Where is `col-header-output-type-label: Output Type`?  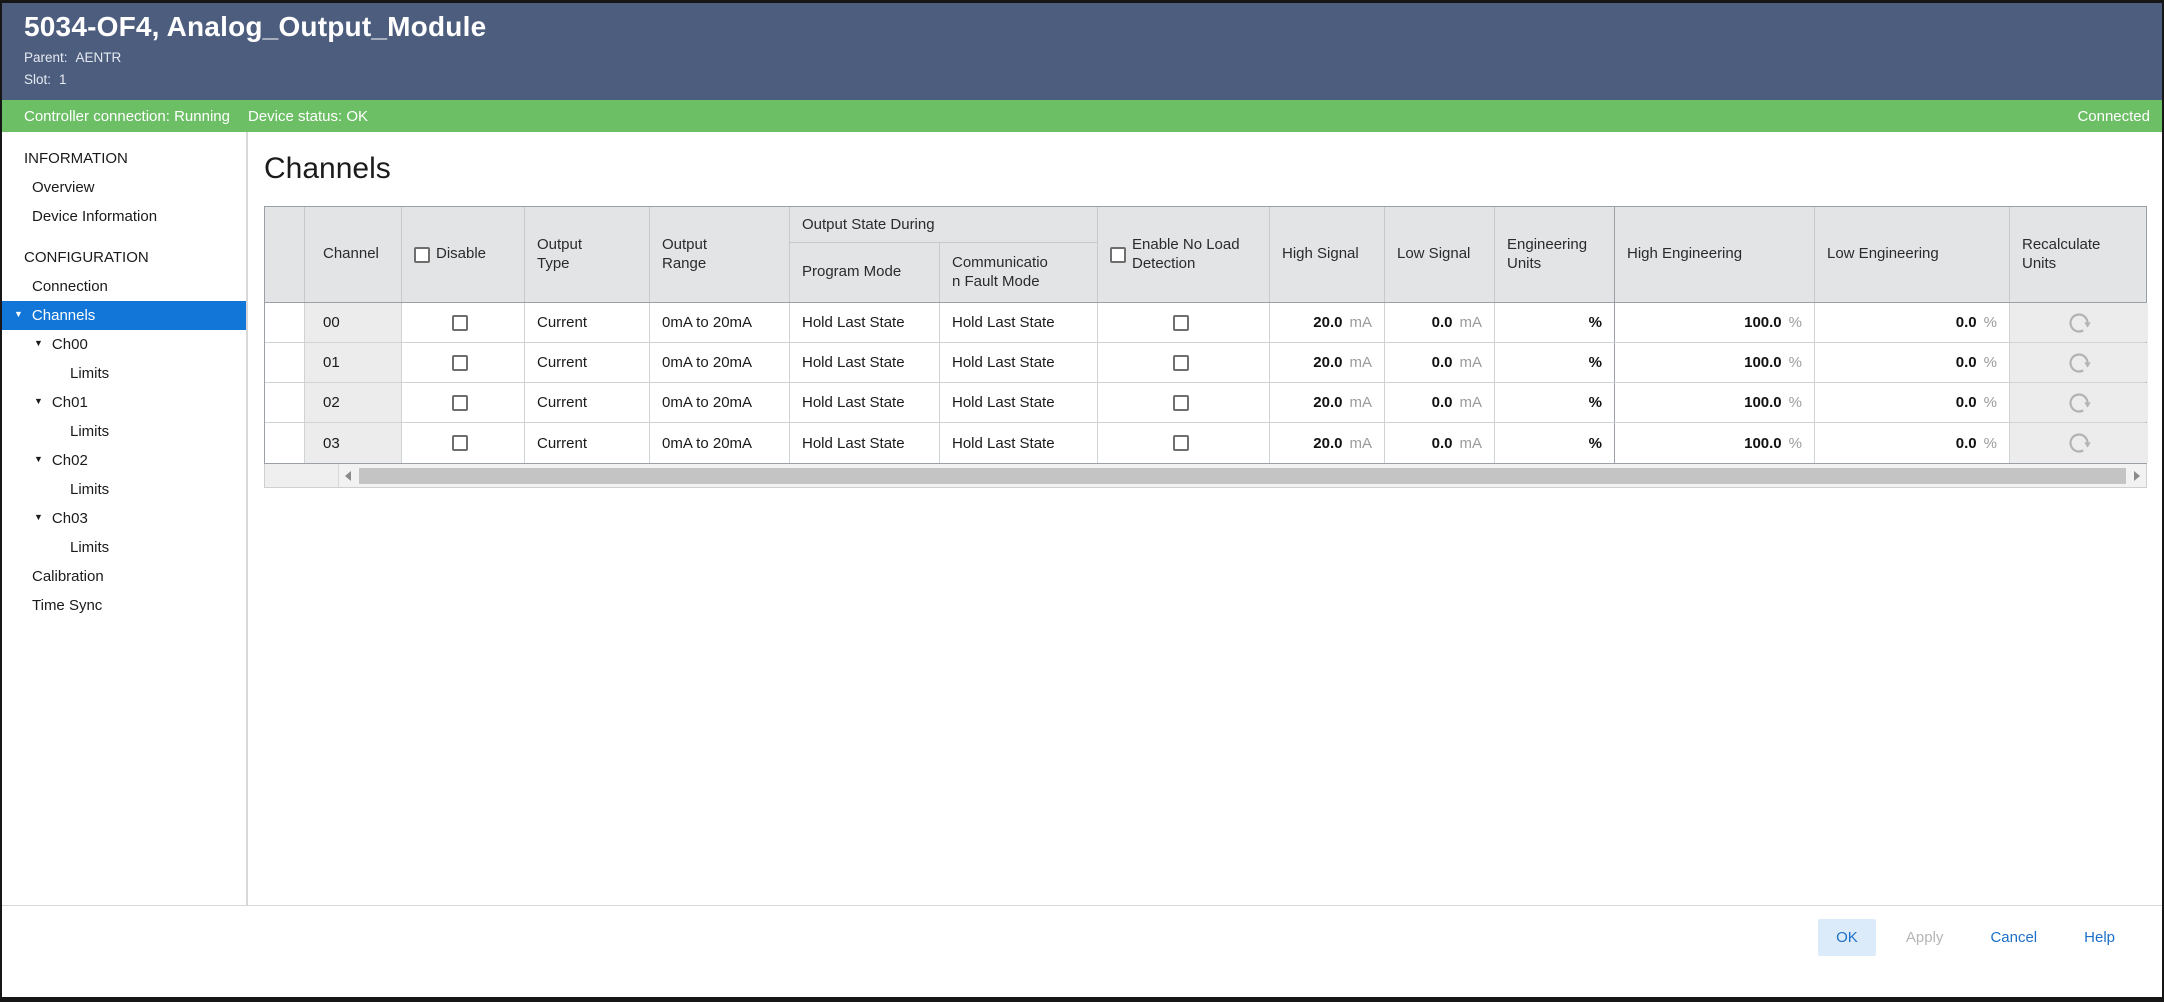 col-header-output-type-label: Output Type is located at coordinates (560, 253).